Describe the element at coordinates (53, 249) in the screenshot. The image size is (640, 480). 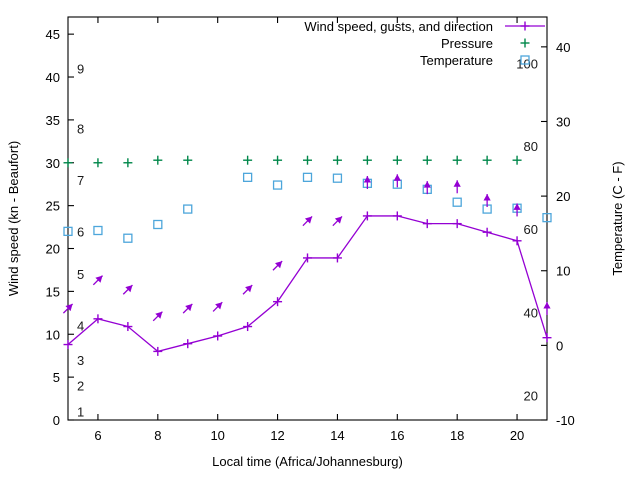
I see `y-tick-label-left: 20` at that location.